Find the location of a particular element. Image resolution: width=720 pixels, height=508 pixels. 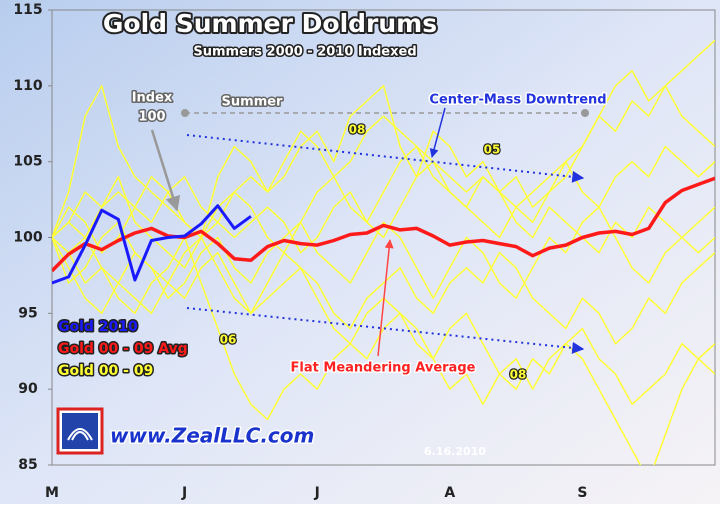

x-tick-label: A is located at coordinates (449, 493).